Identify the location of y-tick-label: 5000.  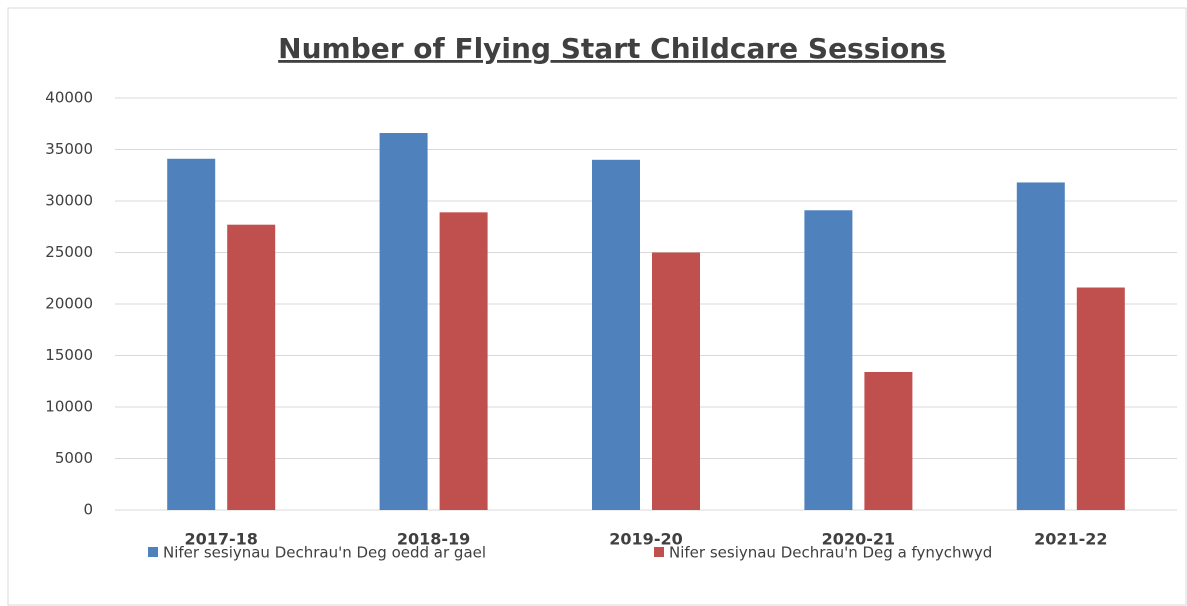
(74, 458).